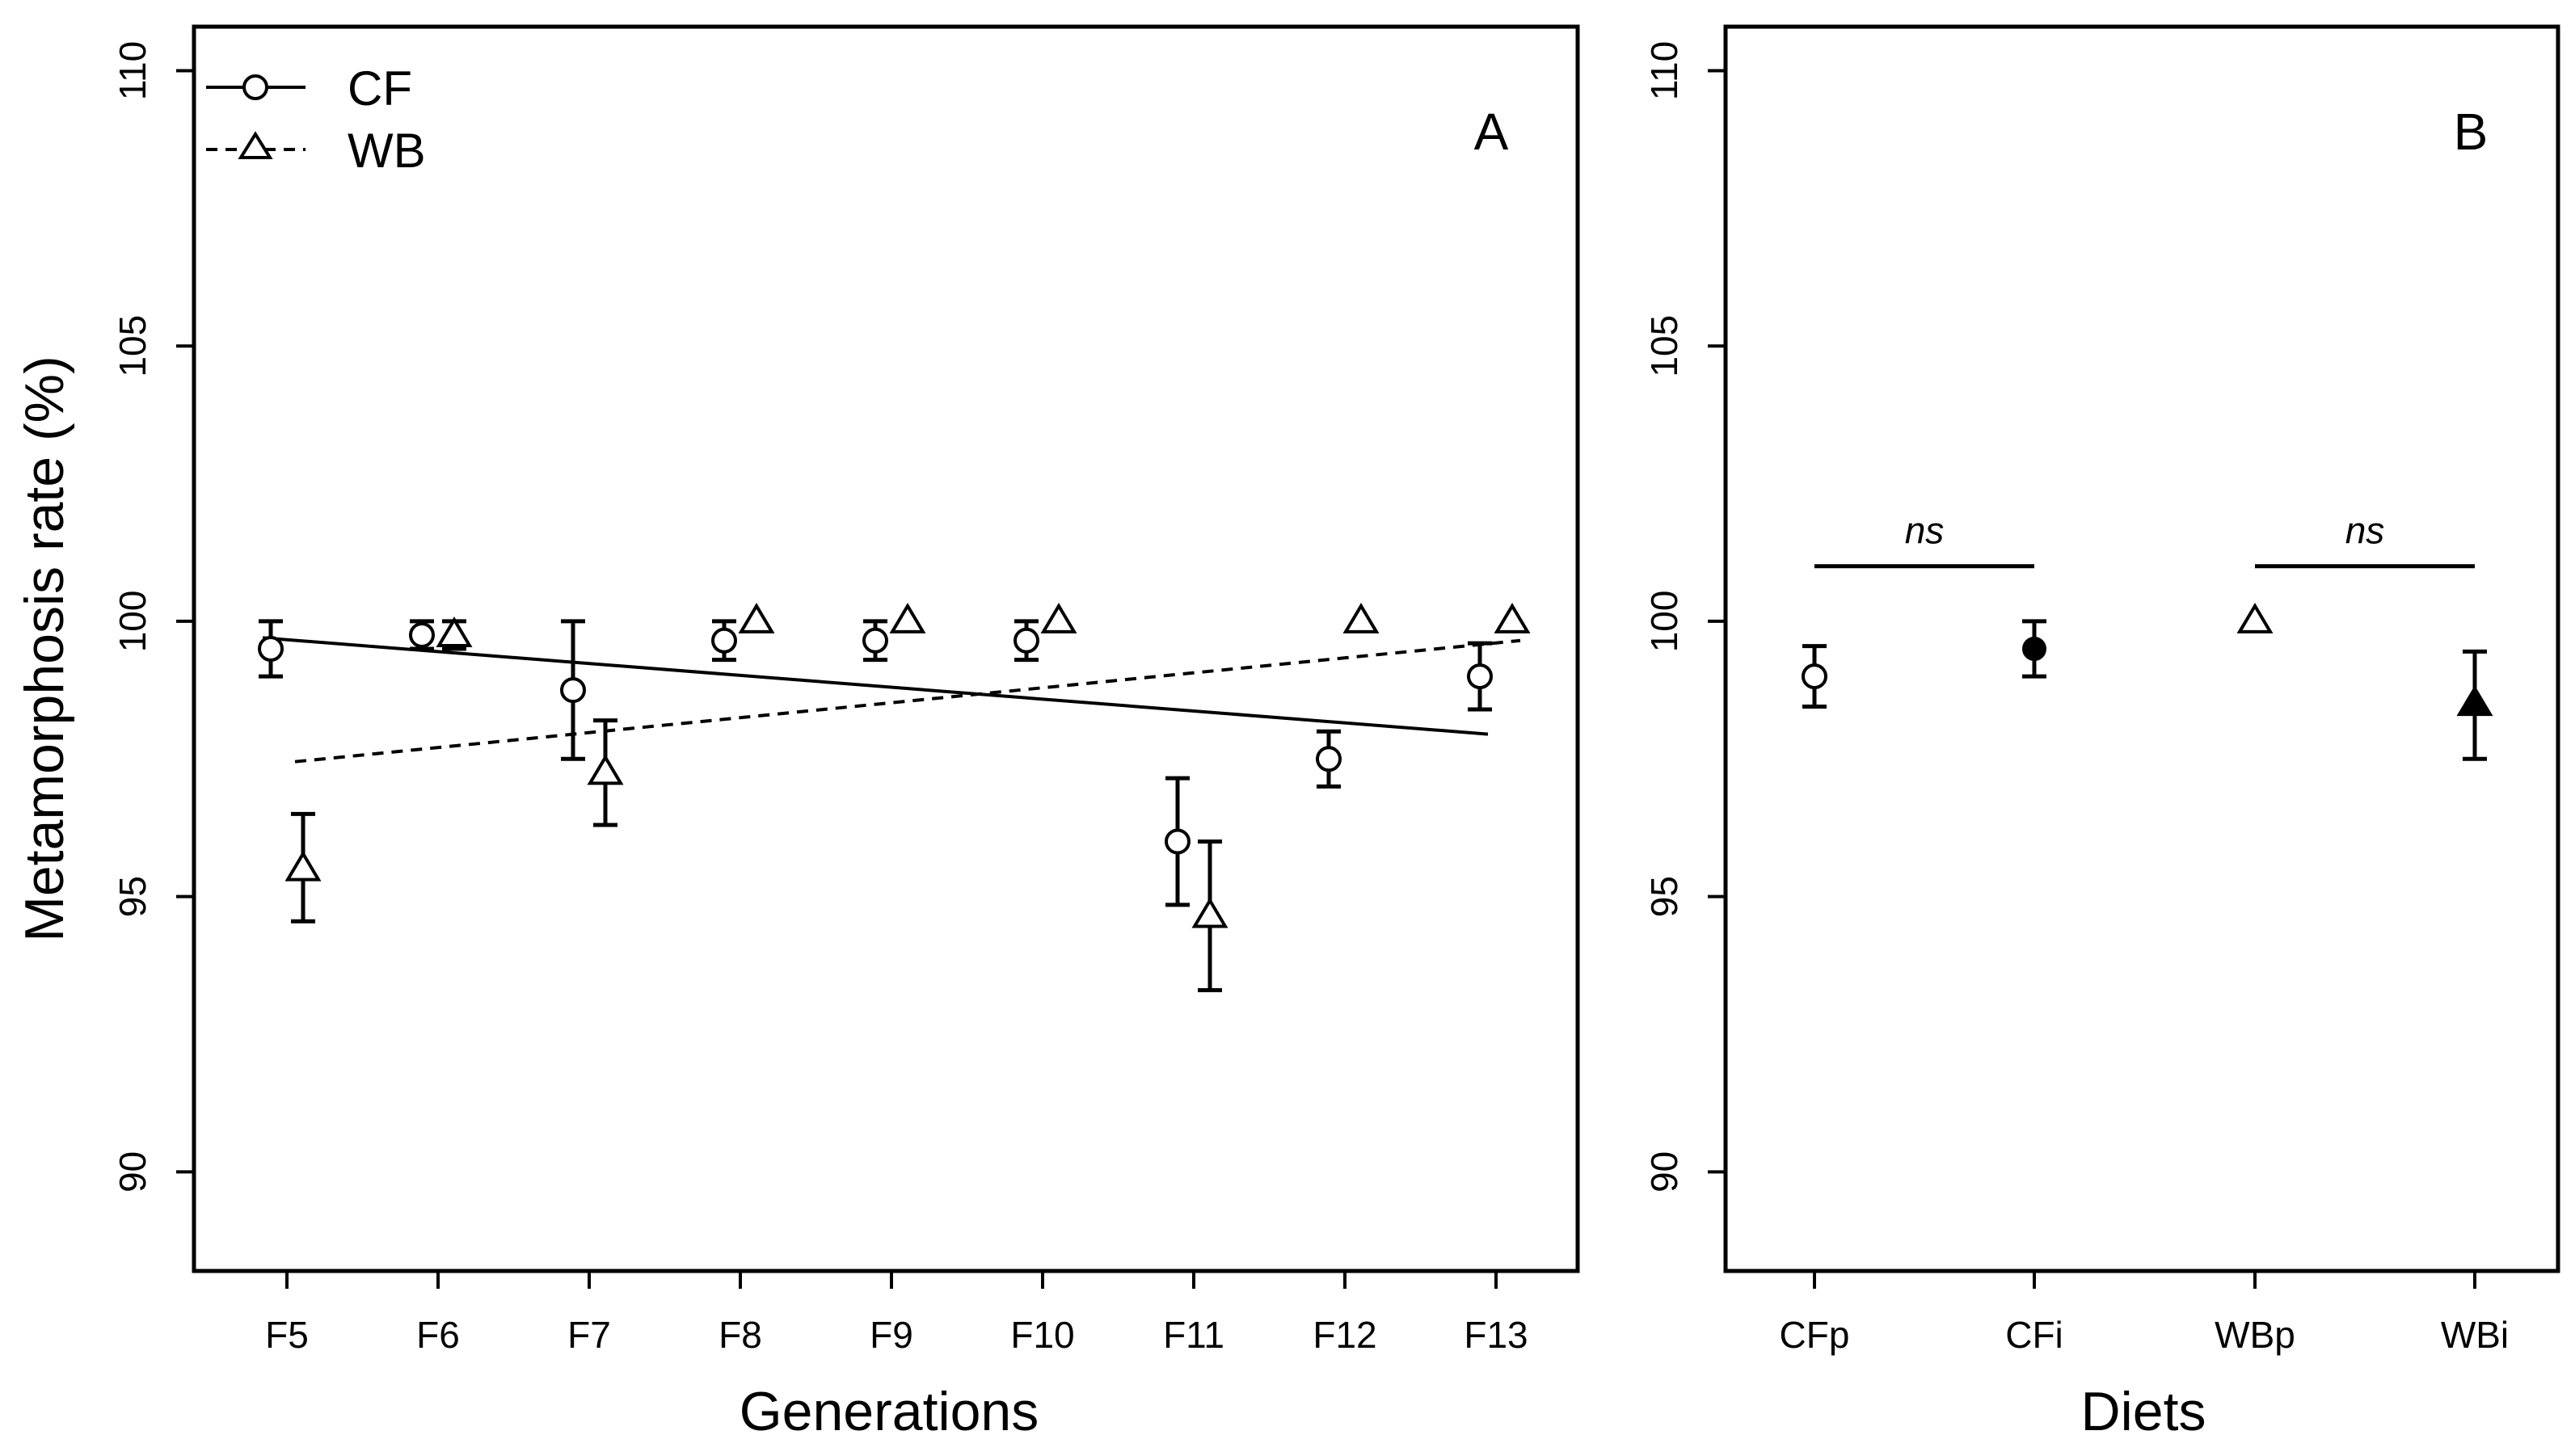 The image size is (2575, 1456). I want to click on x-tick-label: WBi, so click(2475, 1335).